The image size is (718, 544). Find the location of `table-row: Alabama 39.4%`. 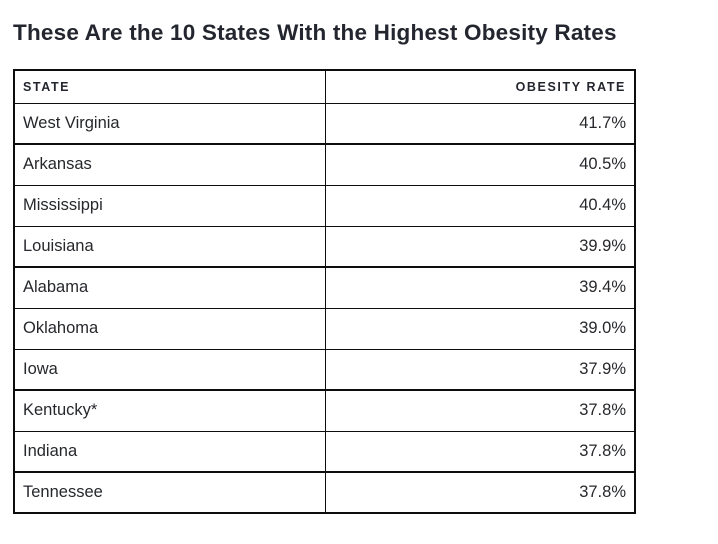

table-row: Alabama 39.4% is located at coordinates (324, 287).